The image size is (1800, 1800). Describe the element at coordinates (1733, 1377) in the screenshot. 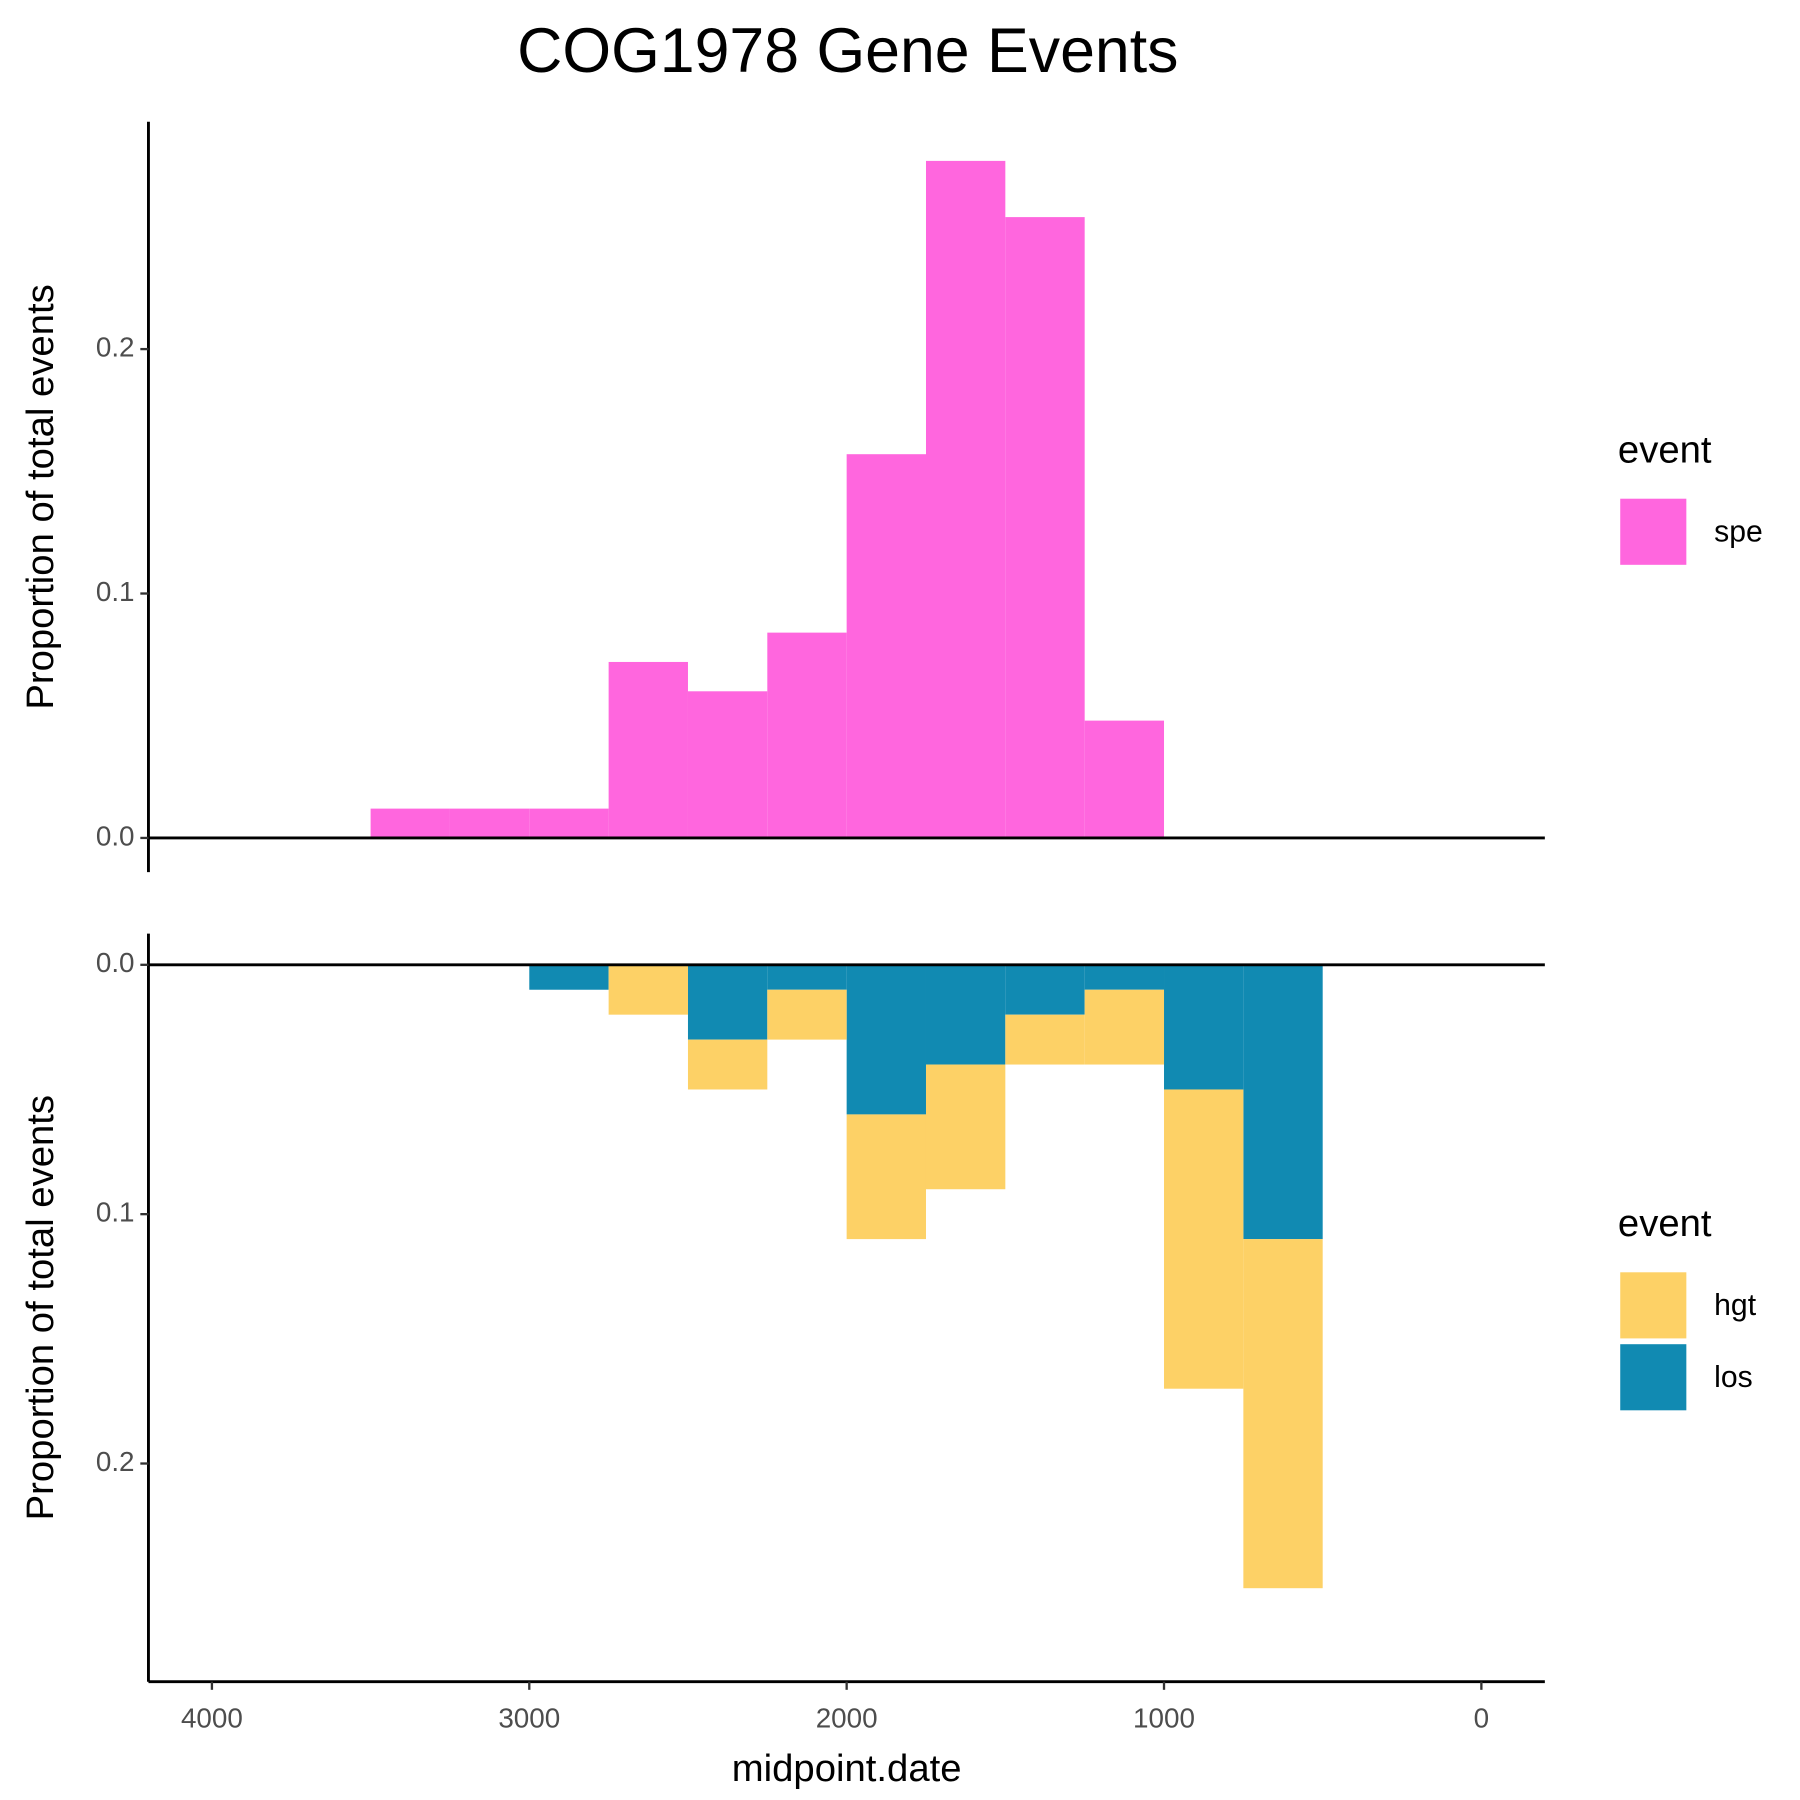

I see `legend-label: los` at that location.